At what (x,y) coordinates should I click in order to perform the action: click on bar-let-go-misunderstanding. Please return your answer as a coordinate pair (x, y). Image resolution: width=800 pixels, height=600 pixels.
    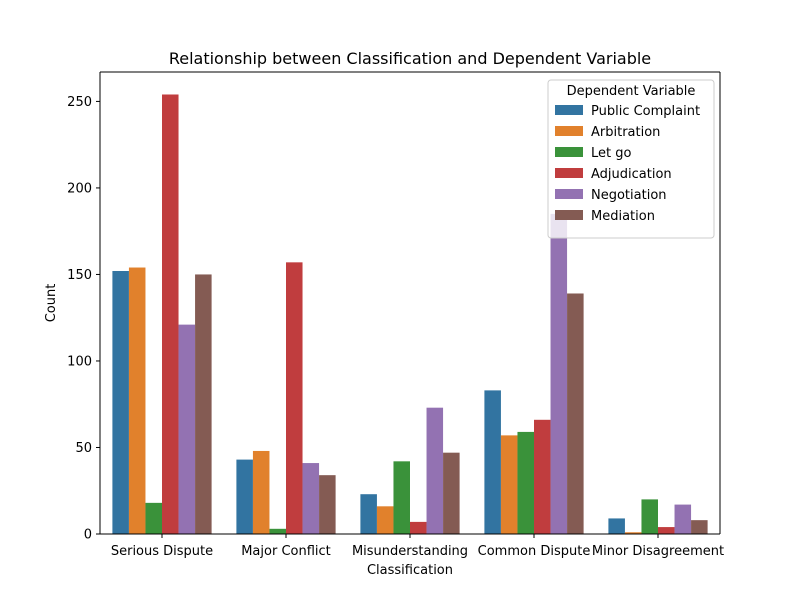
    Looking at the image, I should click on (401, 497).